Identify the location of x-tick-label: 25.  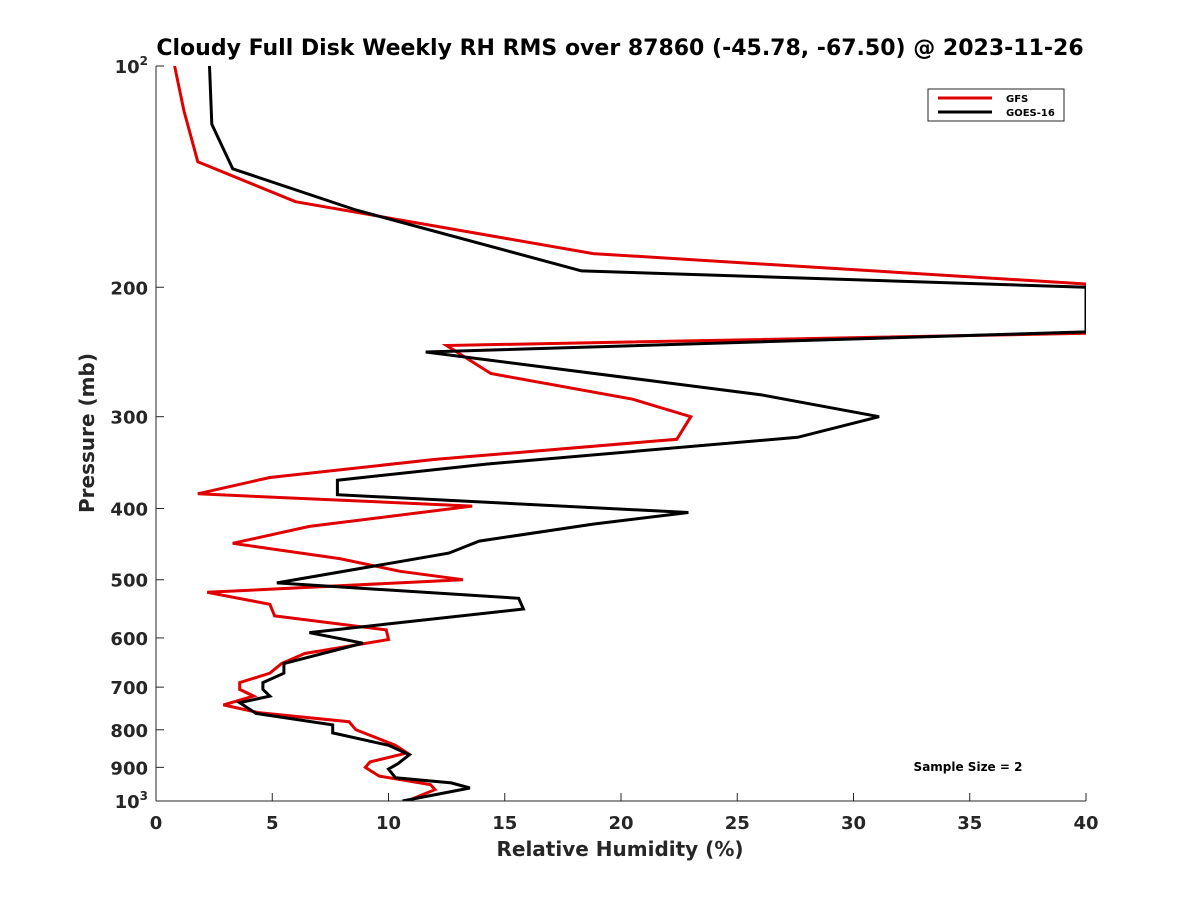
(737, 823).